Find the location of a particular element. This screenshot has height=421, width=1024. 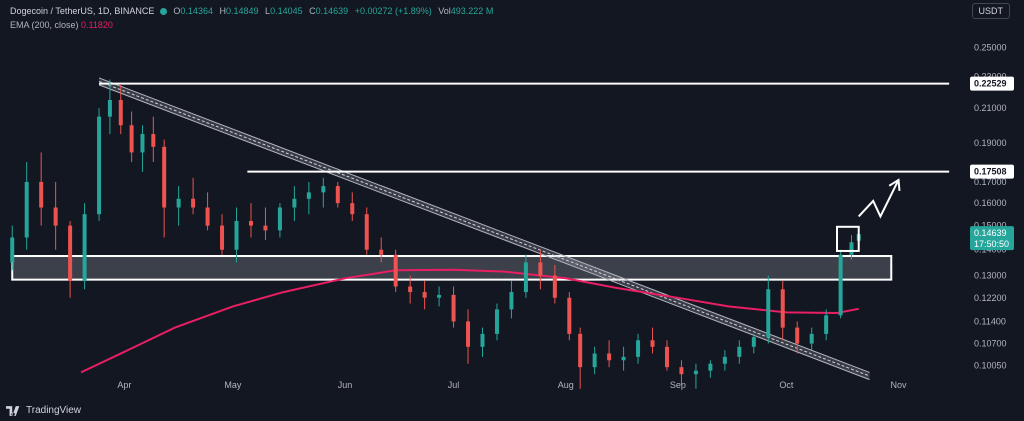

market-status-icon is located at coordinates (164, 12).